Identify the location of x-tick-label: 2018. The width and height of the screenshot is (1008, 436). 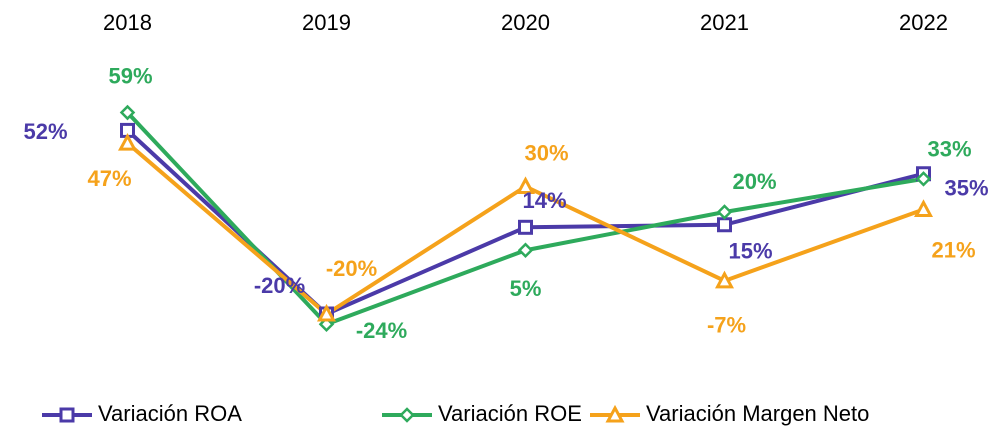
(127, 22).